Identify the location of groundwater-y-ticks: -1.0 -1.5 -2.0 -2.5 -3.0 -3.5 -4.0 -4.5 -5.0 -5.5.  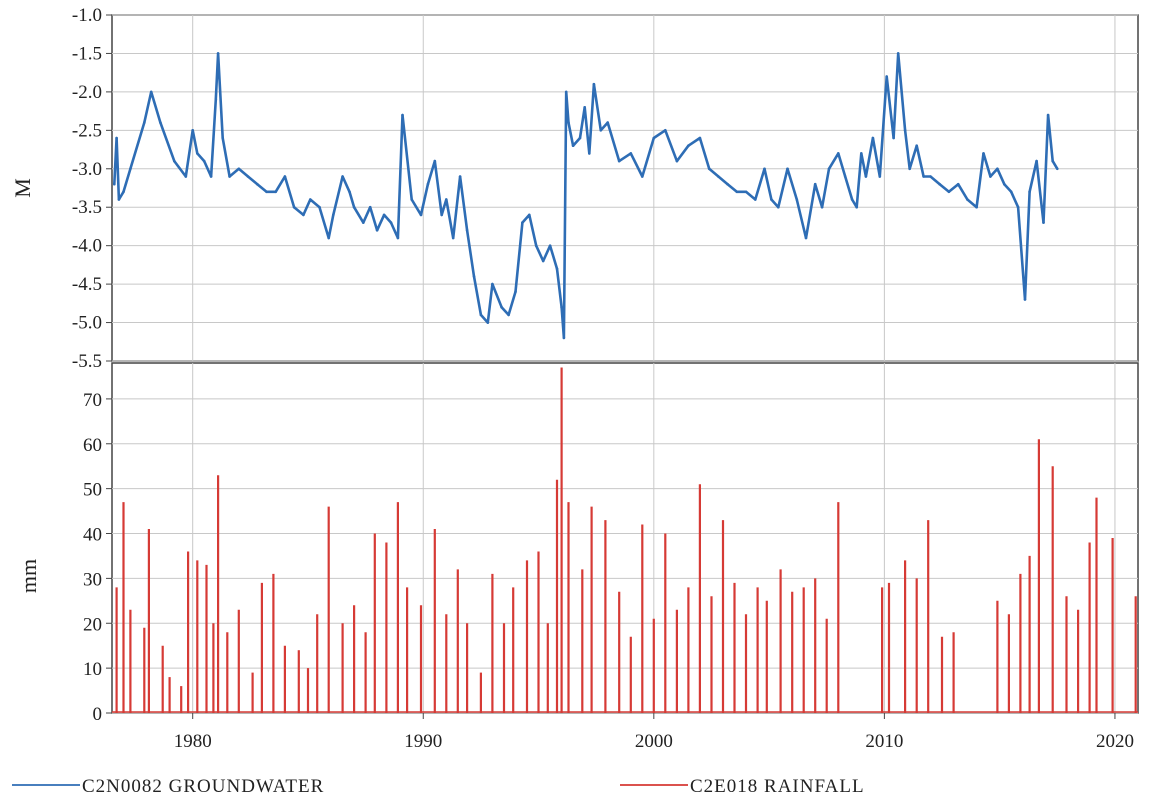
(92, 188).